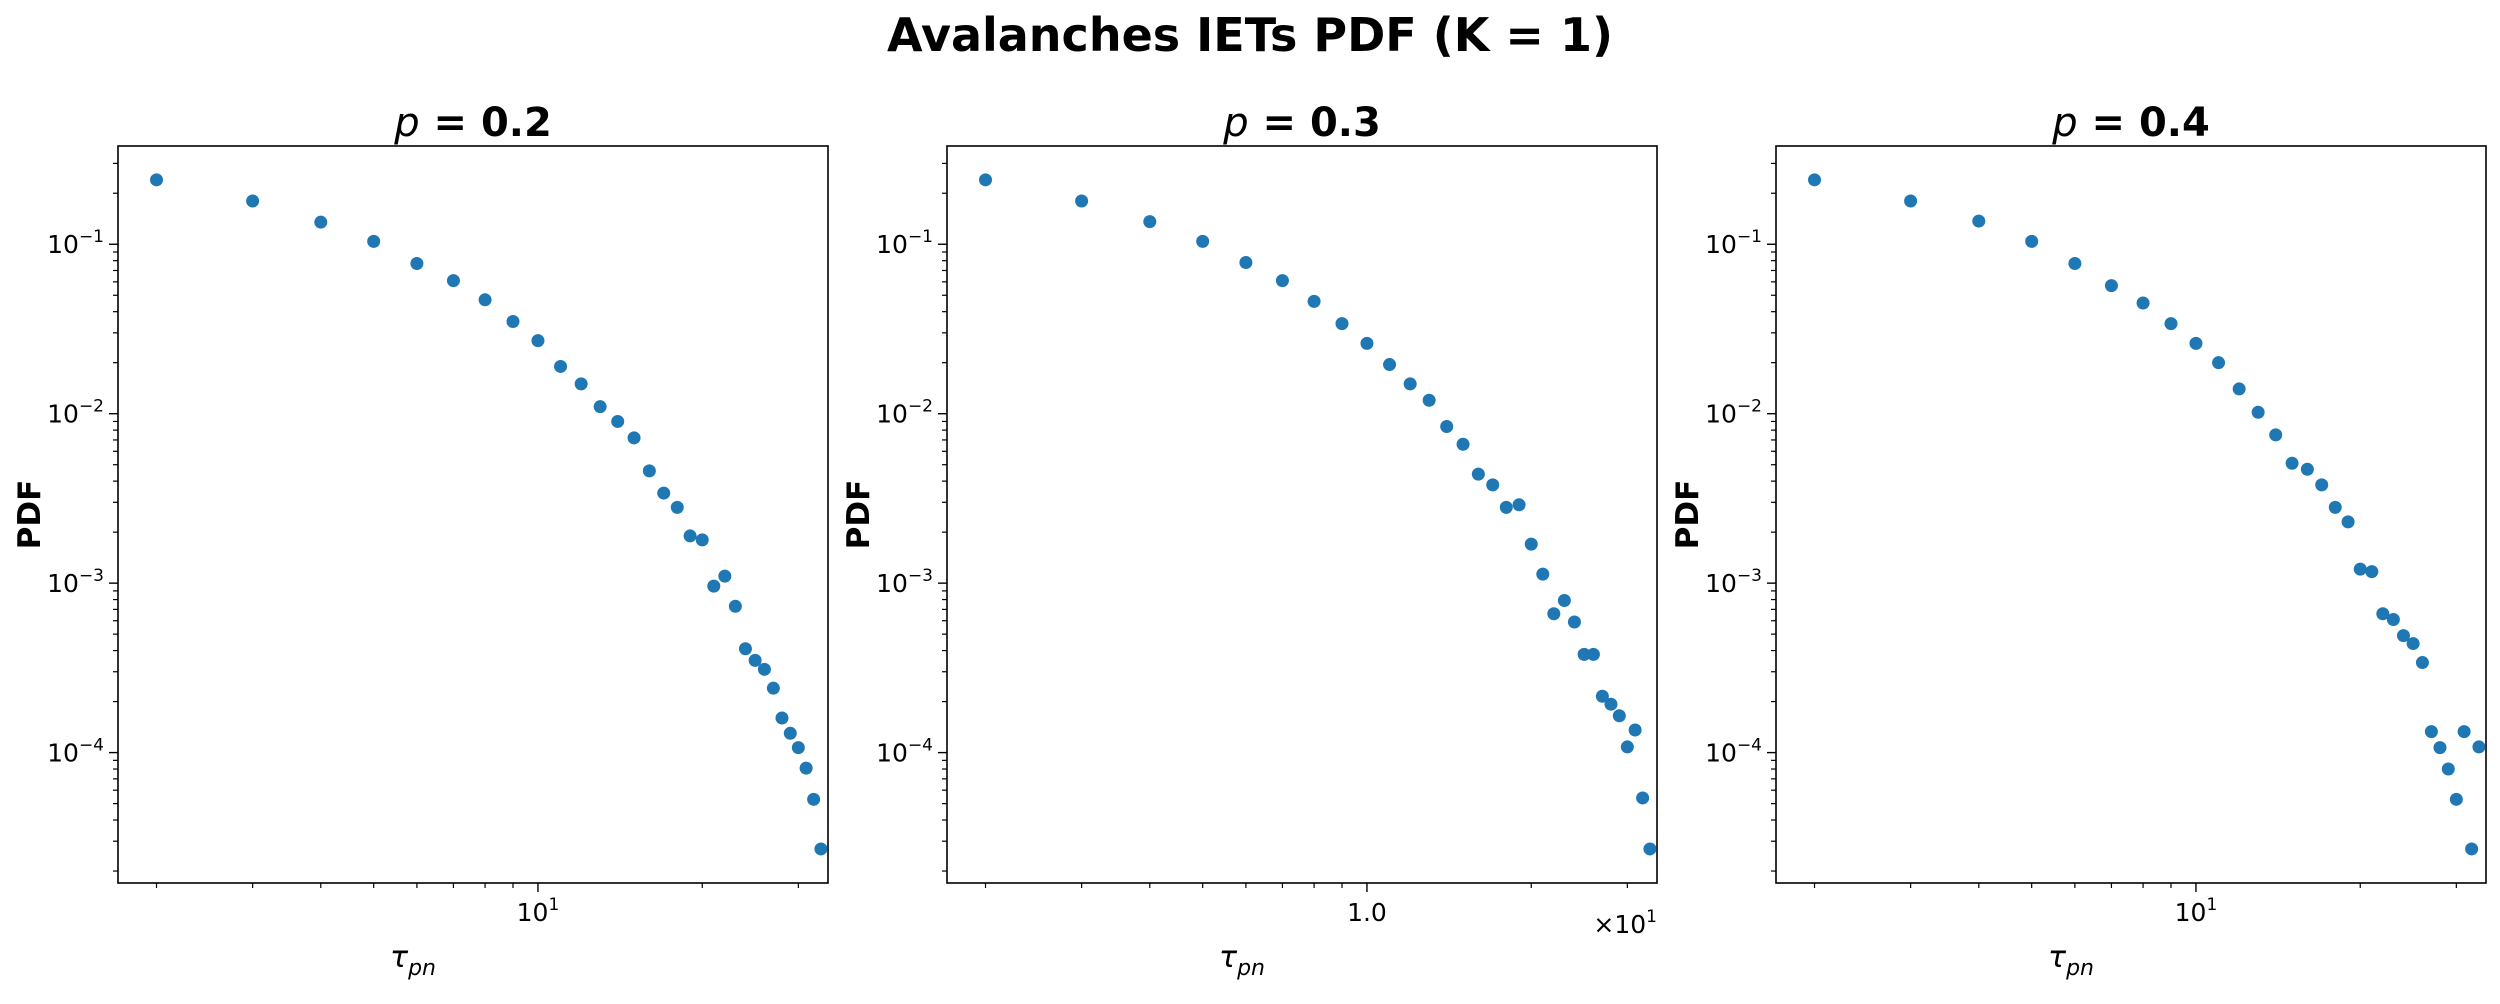 This screenshot has height=1004, width=2500. Describe the element at coordinates (1301, 123) in the screenshot. I see `panel-title: p = 0.3` at that location.